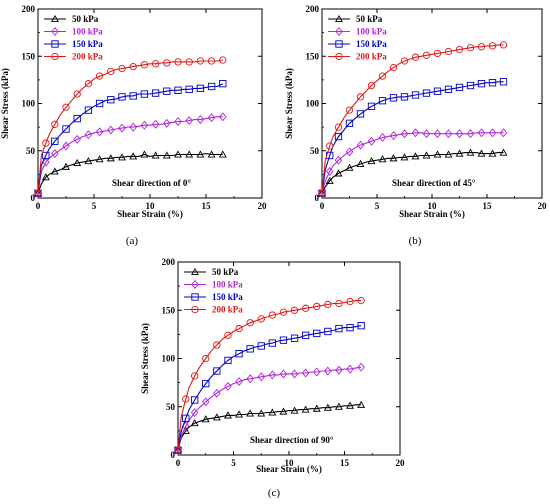 The height and width of the screenshot is (504, 550). Describe the element at coordinates (33, 198) in the screenshot. I see `y-tick-label: 0` at that location.